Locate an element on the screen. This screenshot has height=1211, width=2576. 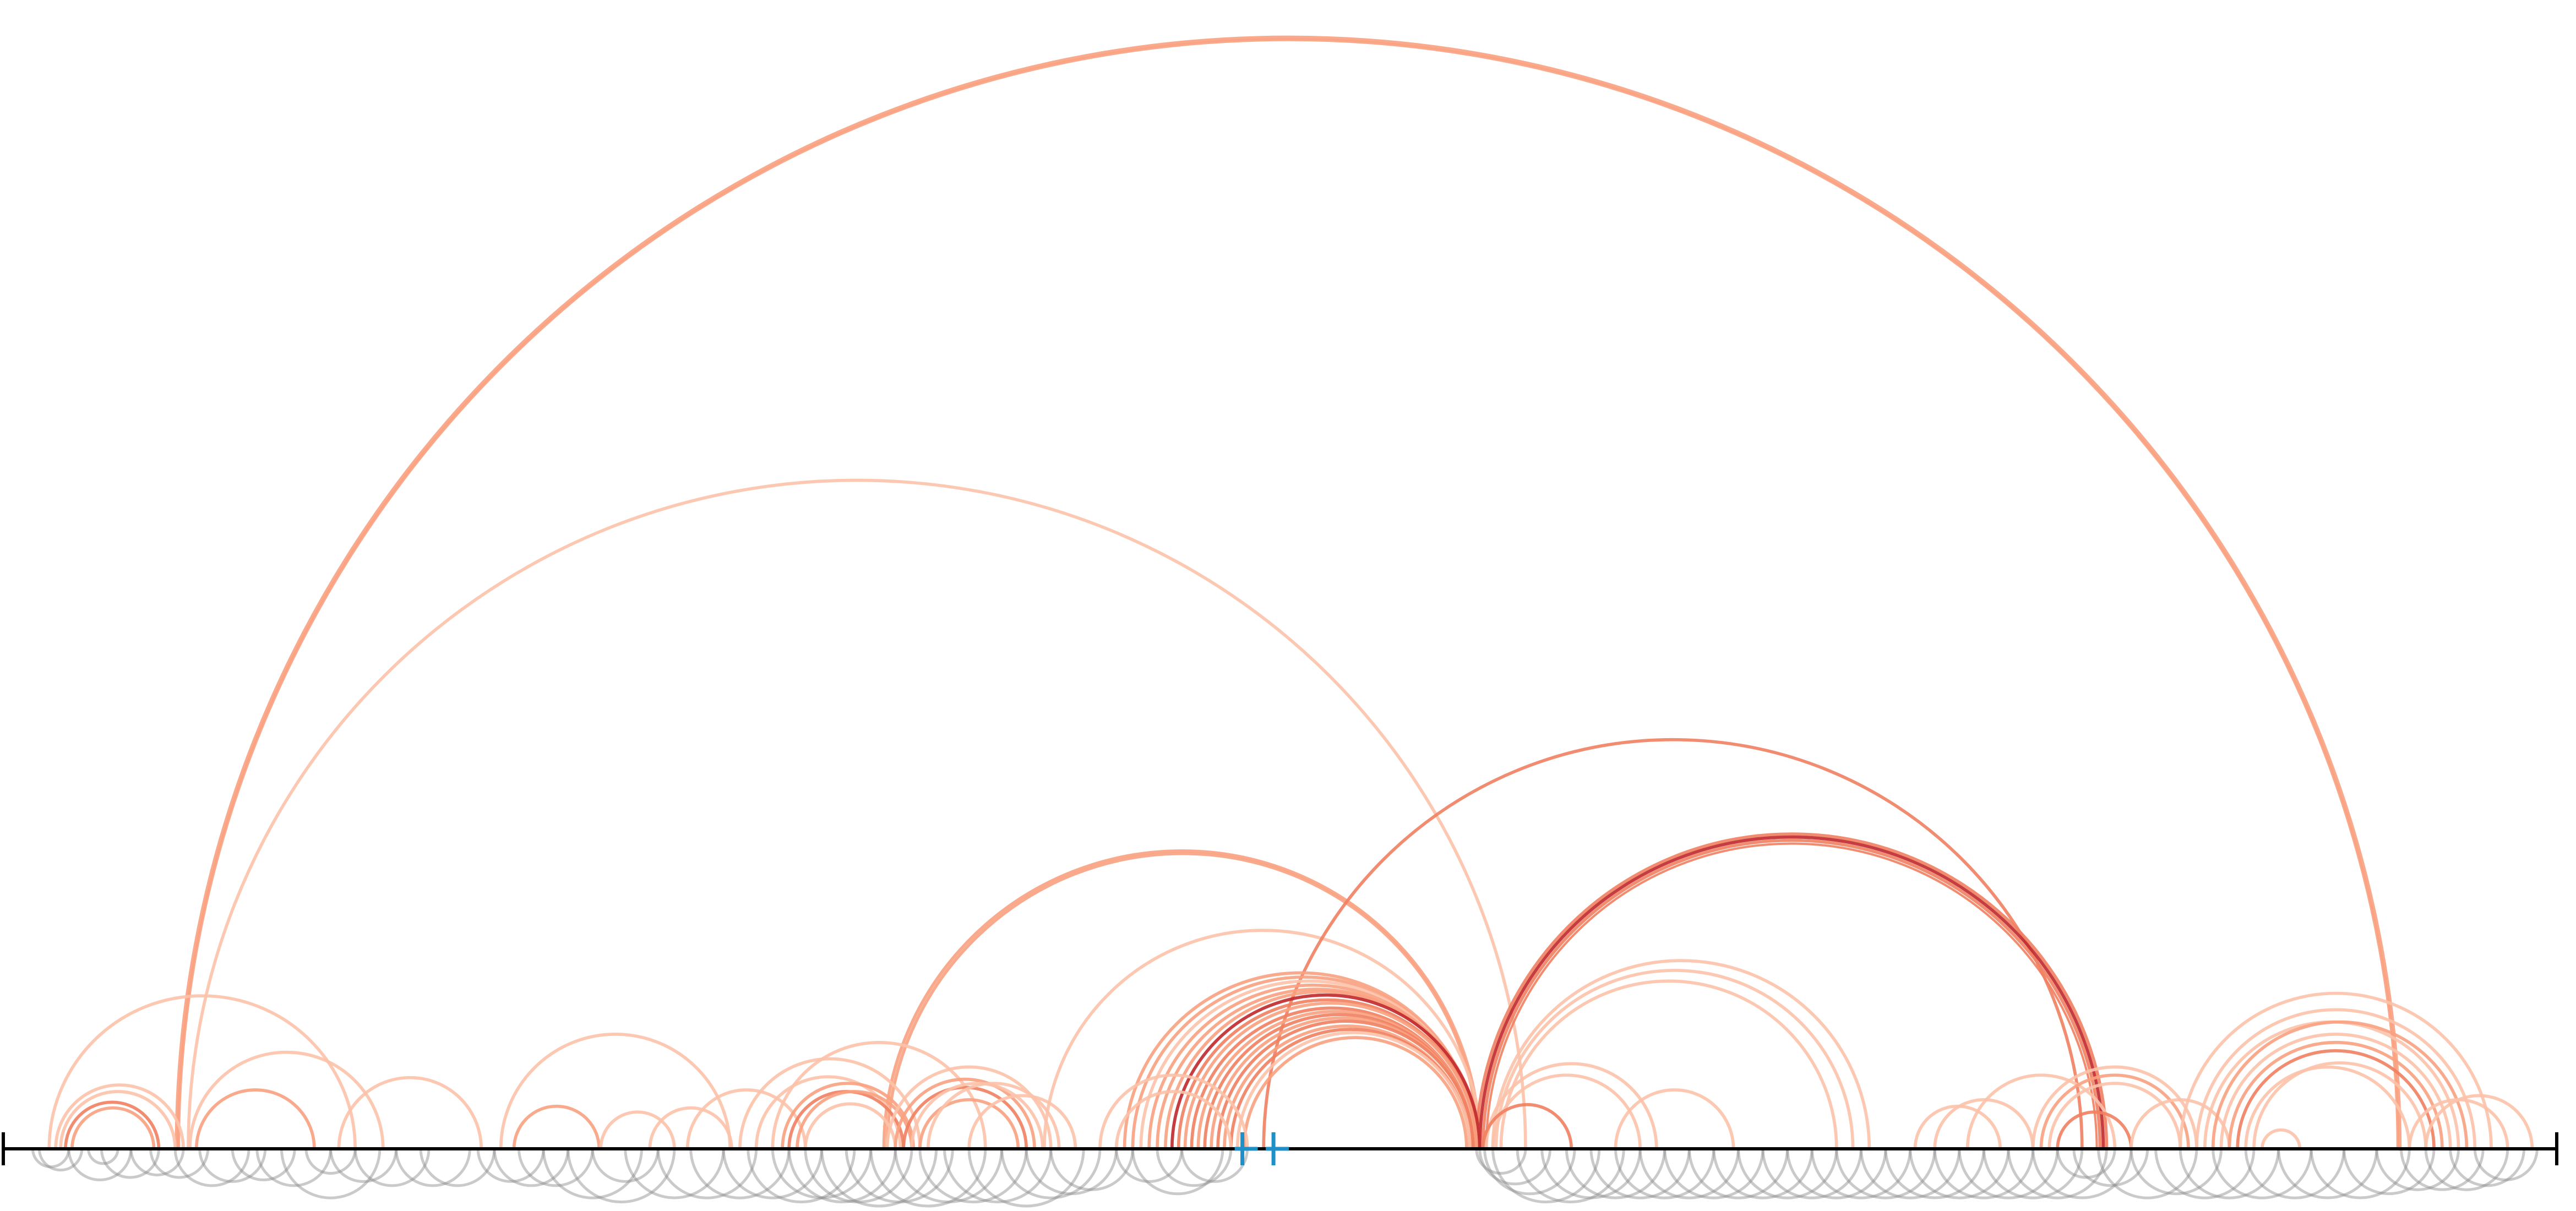
markers-layer is located at coordinates (1261, 1148).